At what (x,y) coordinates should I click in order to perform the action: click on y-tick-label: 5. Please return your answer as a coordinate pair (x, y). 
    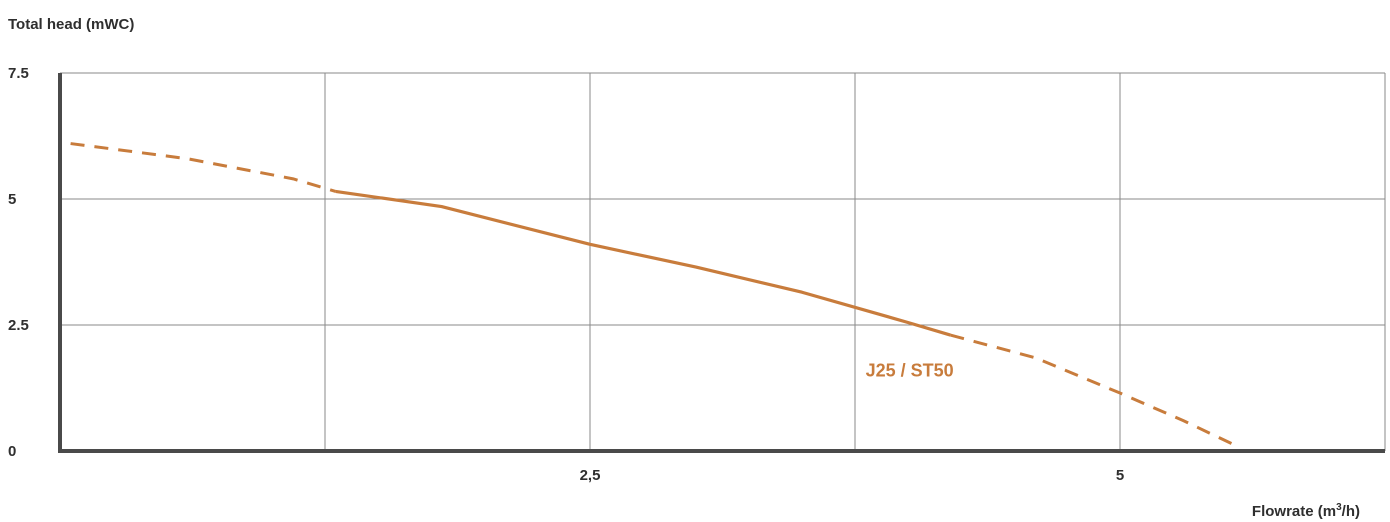
    Looking at the image, I should click on (12, 199).